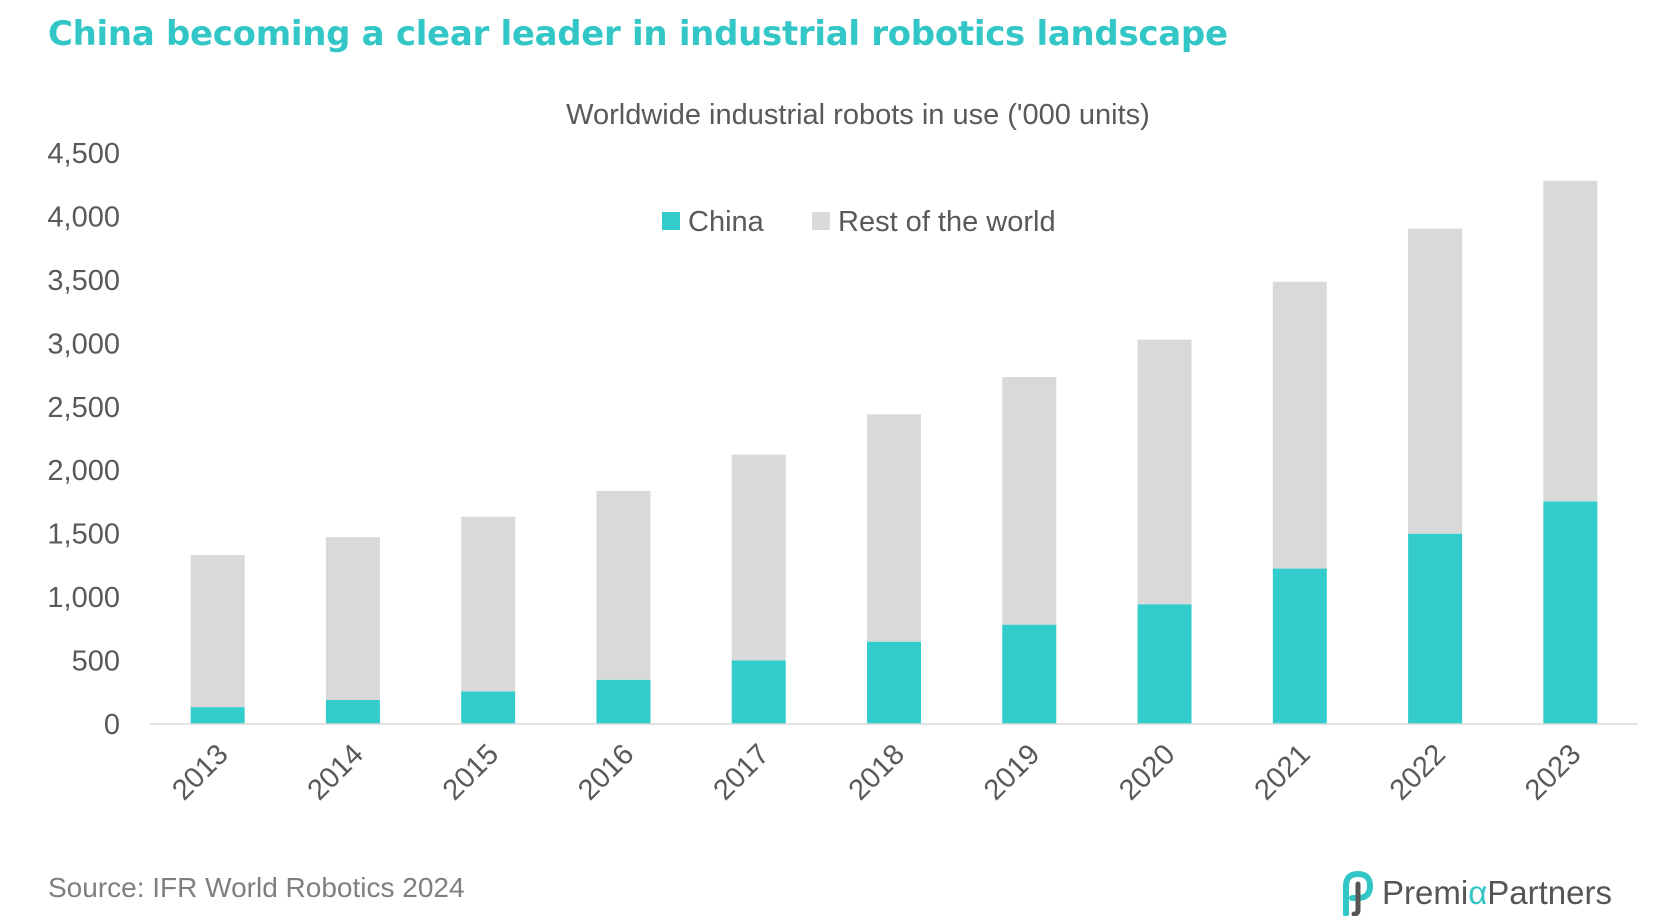 The width and height of the screenshot is (1660, 920). What do you see at coordinates (488, 707) in the screenshot?
I see `bar-china-2015` at bounding box center [488, 707].